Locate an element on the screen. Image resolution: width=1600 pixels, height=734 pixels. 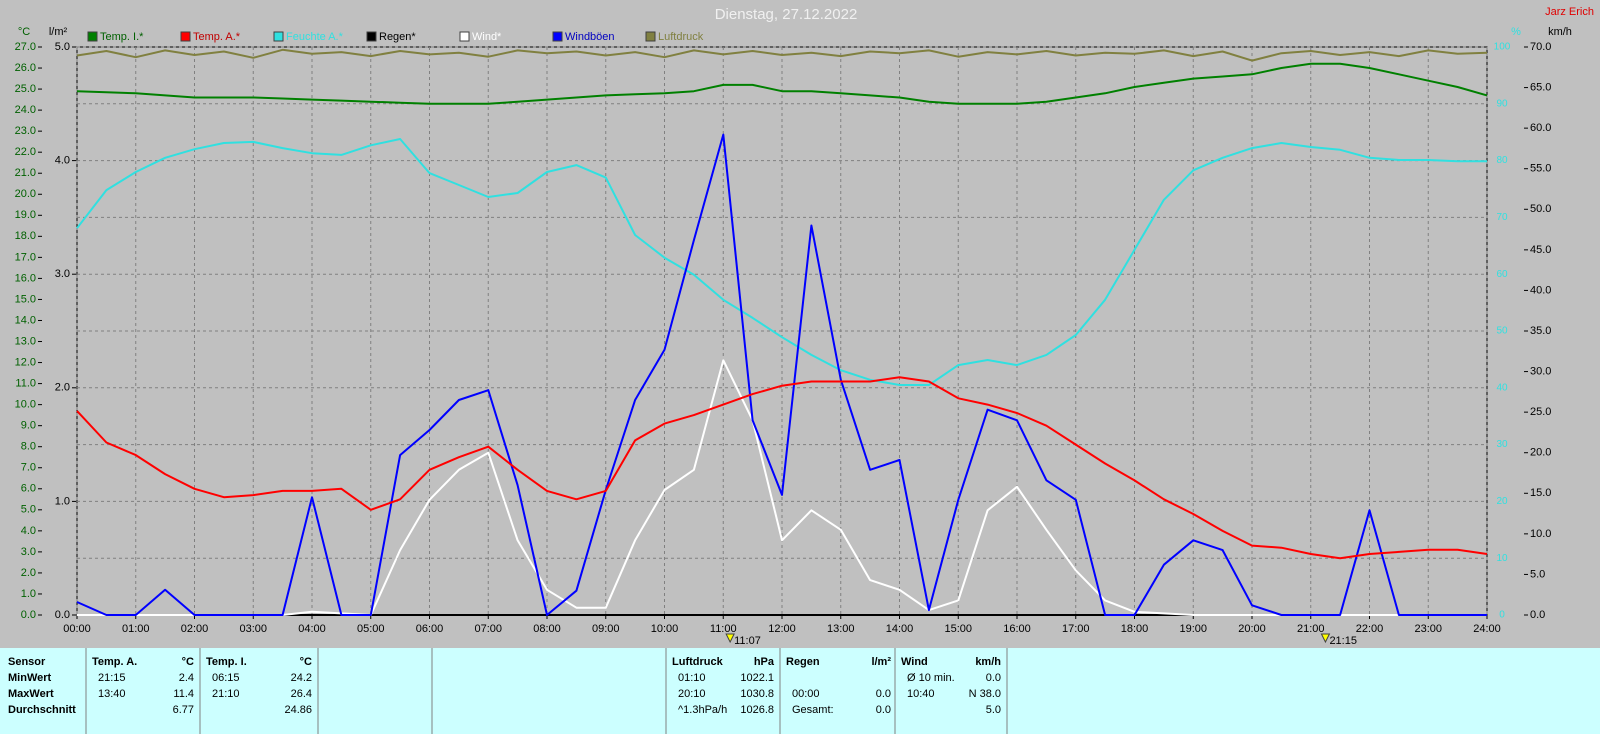
x-tick-label: 00:00 is located at coordinates (77, 629).